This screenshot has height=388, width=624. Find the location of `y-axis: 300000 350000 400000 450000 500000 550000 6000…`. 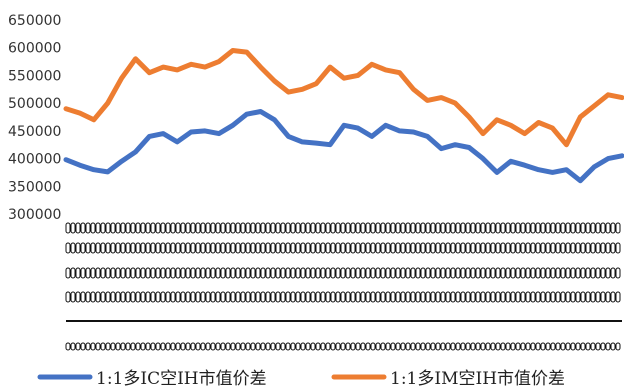

y-axis: 300000 350000 400000 450000 500000 550000 6000… is located at coordinates (34, 118).